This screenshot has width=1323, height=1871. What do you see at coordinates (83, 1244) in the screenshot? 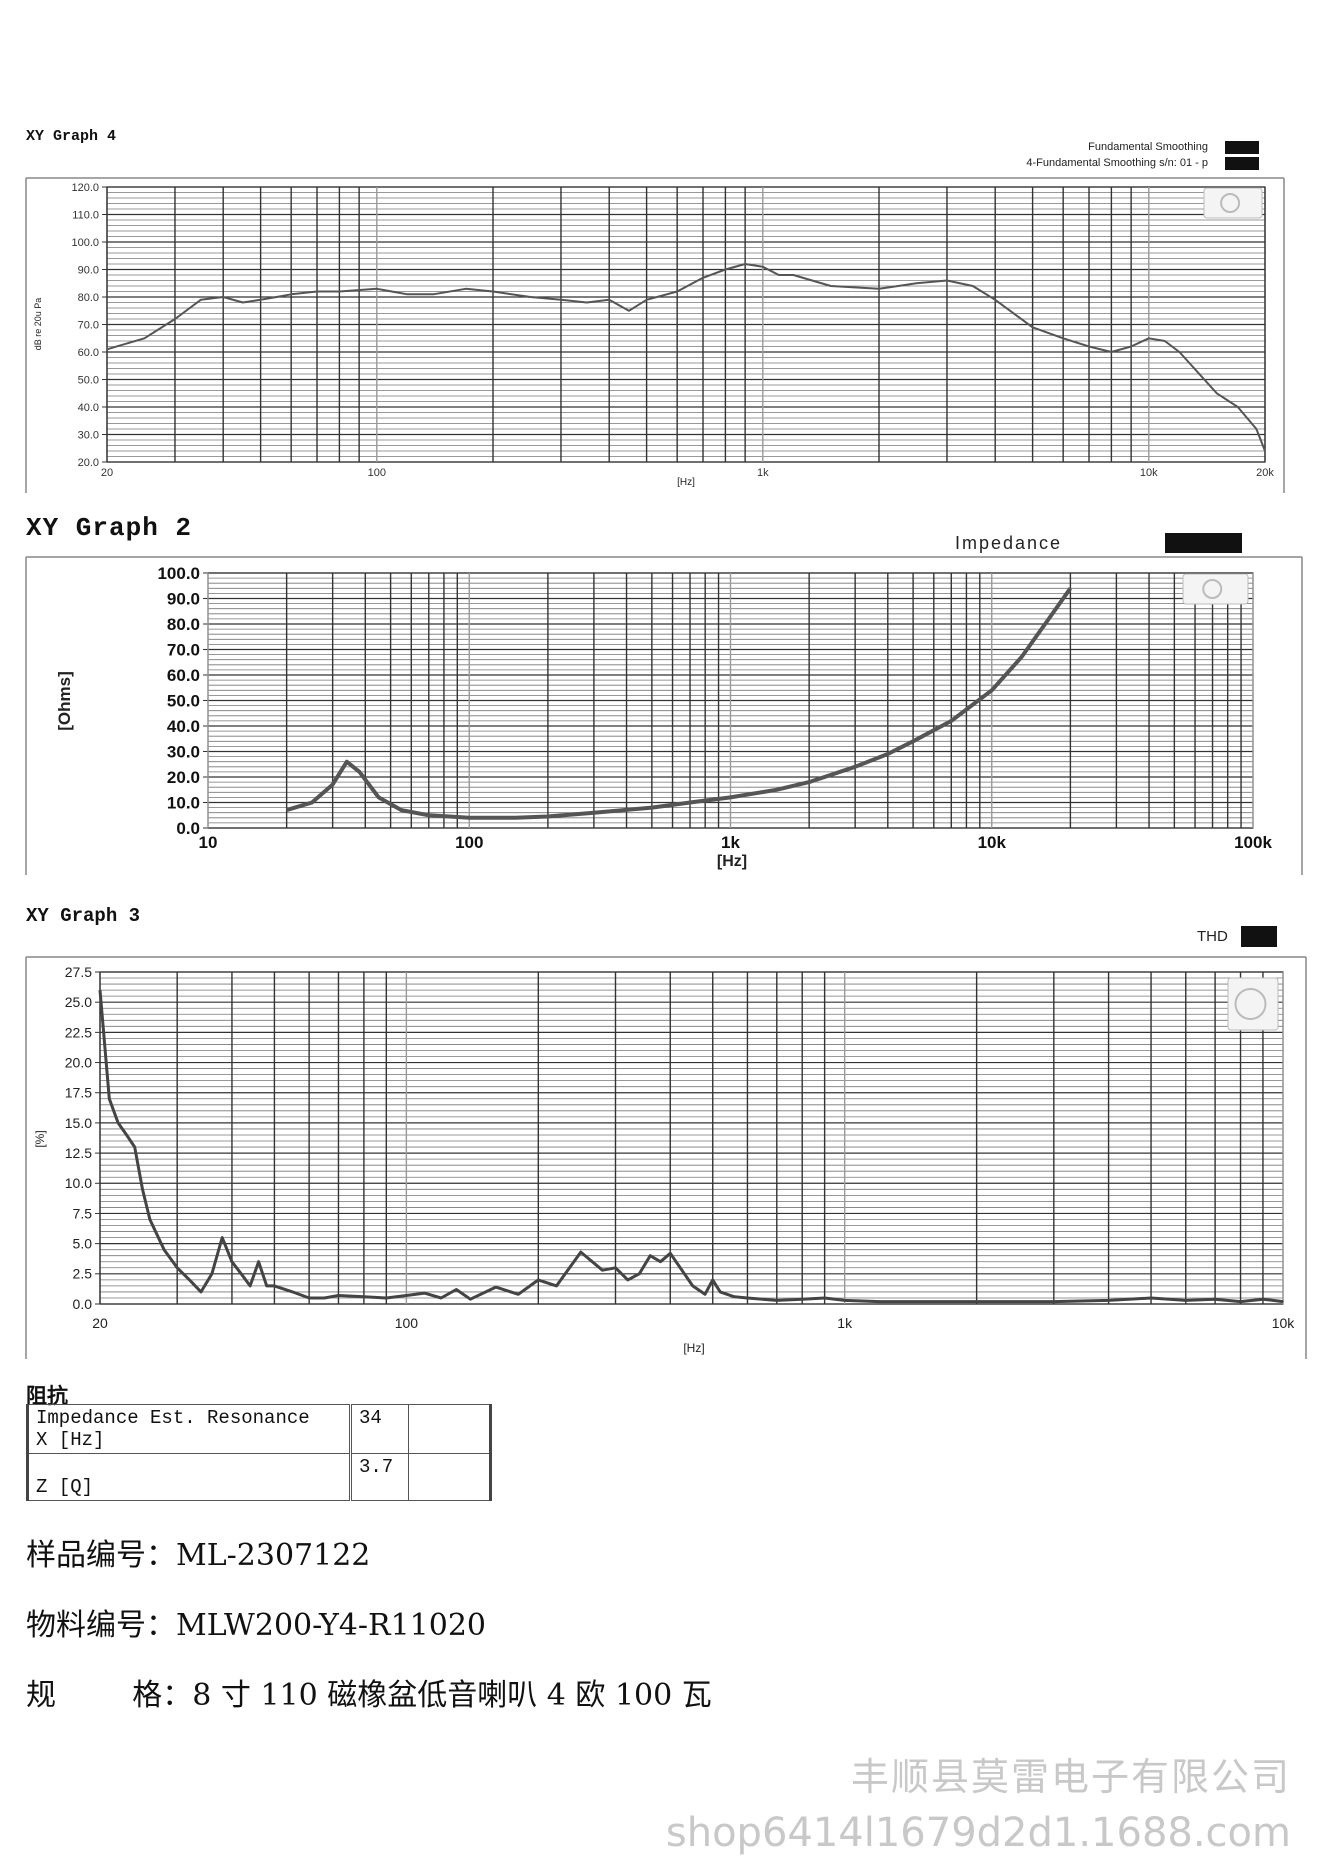
I see `y-tick-label: 5.0` at bounding box center [83, 1244].